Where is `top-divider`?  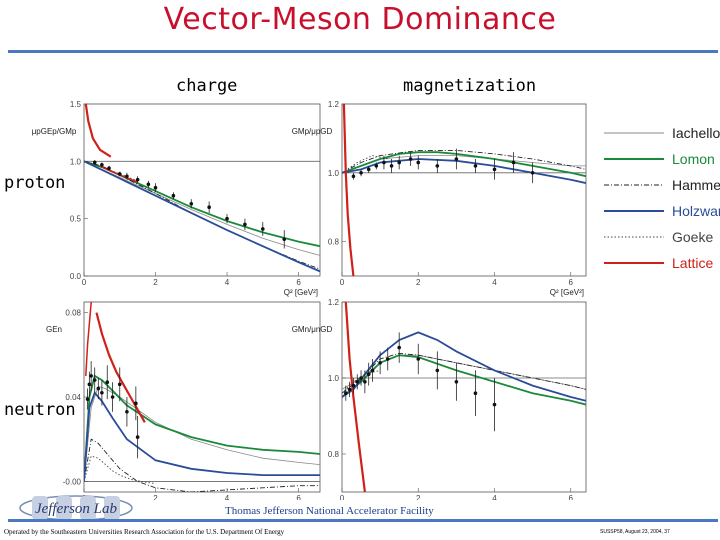
top-divider is located at coordinates (363, 51).